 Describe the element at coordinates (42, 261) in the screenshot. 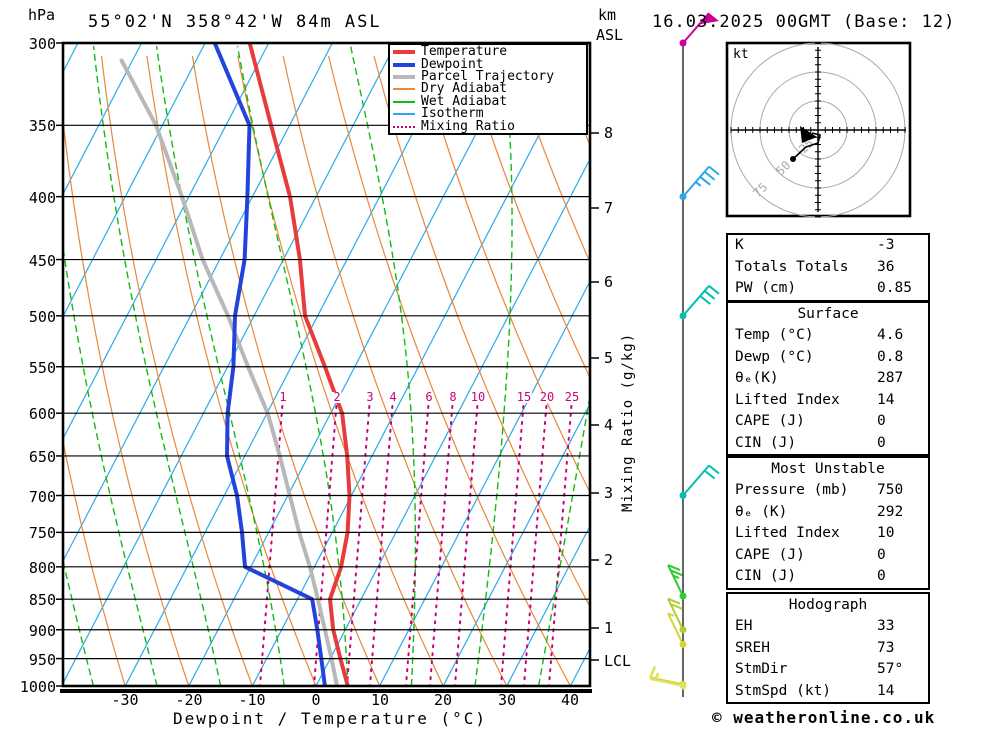

I see `pressure-label: 450` at that location.